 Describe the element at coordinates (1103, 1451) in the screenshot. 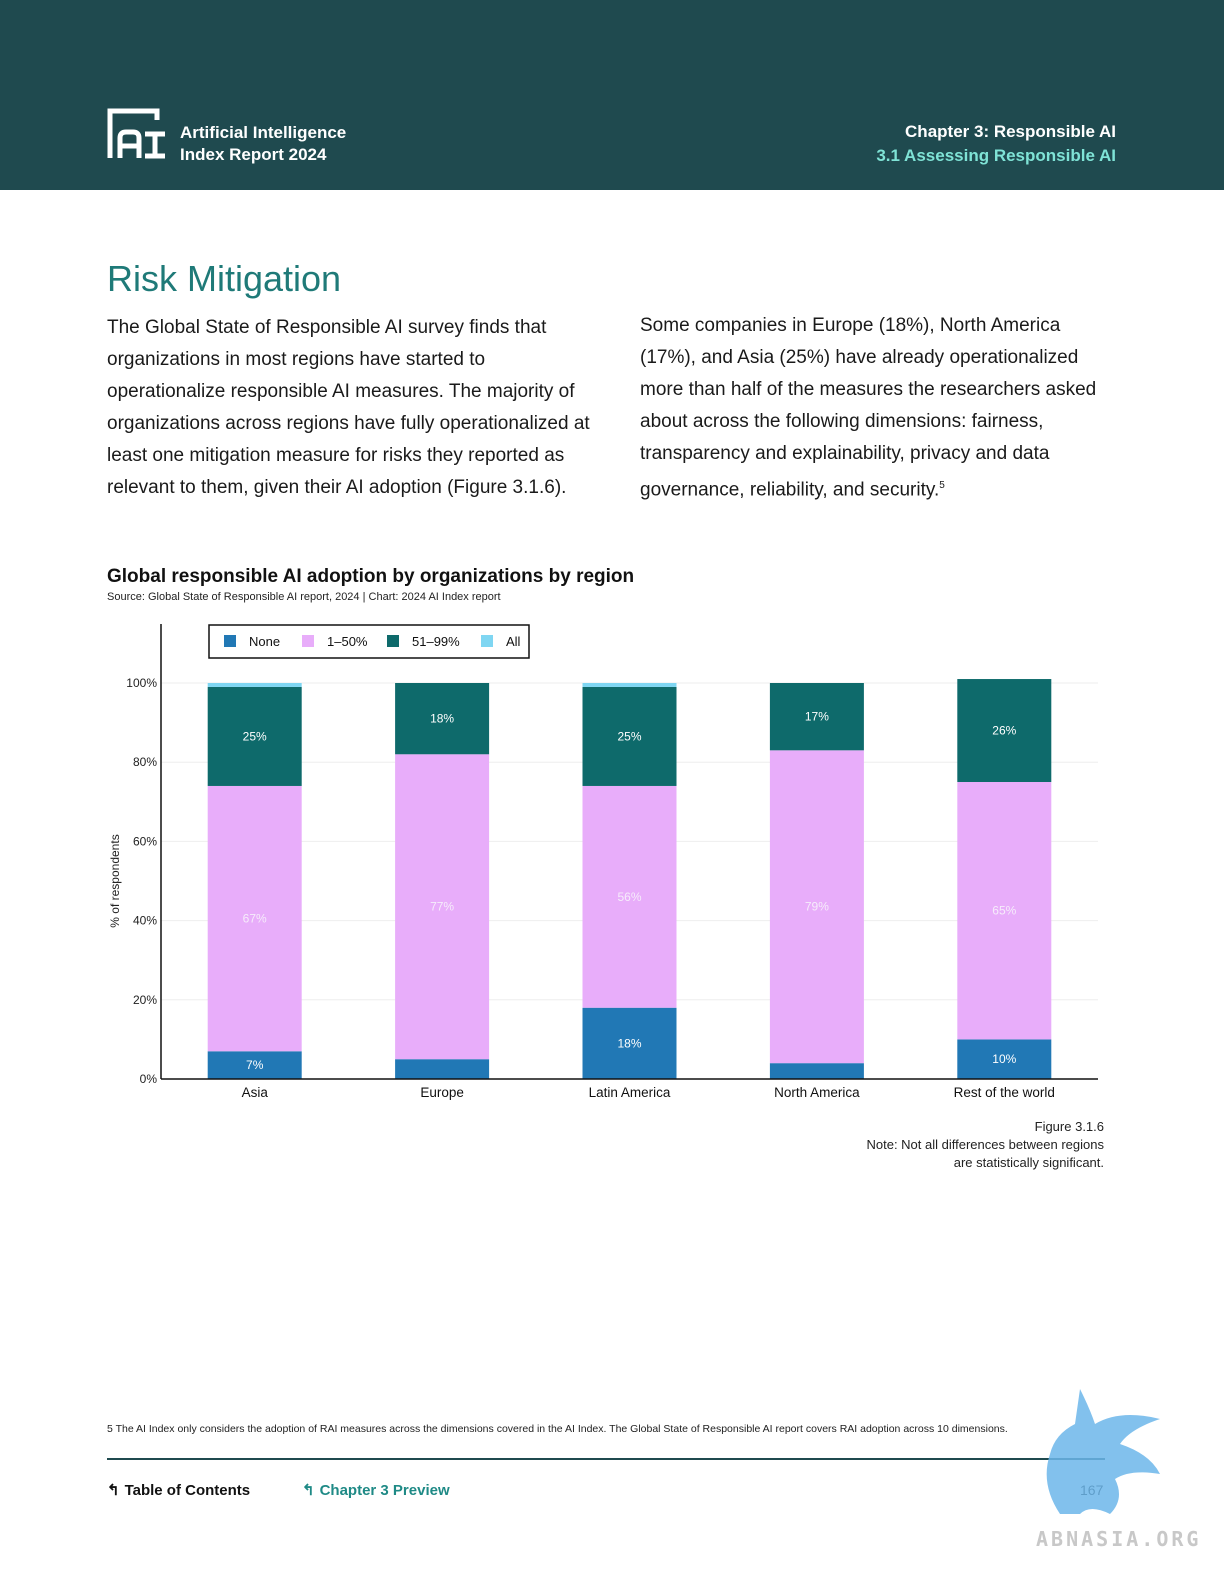

I see `griffin-watermark-icon` at that location.